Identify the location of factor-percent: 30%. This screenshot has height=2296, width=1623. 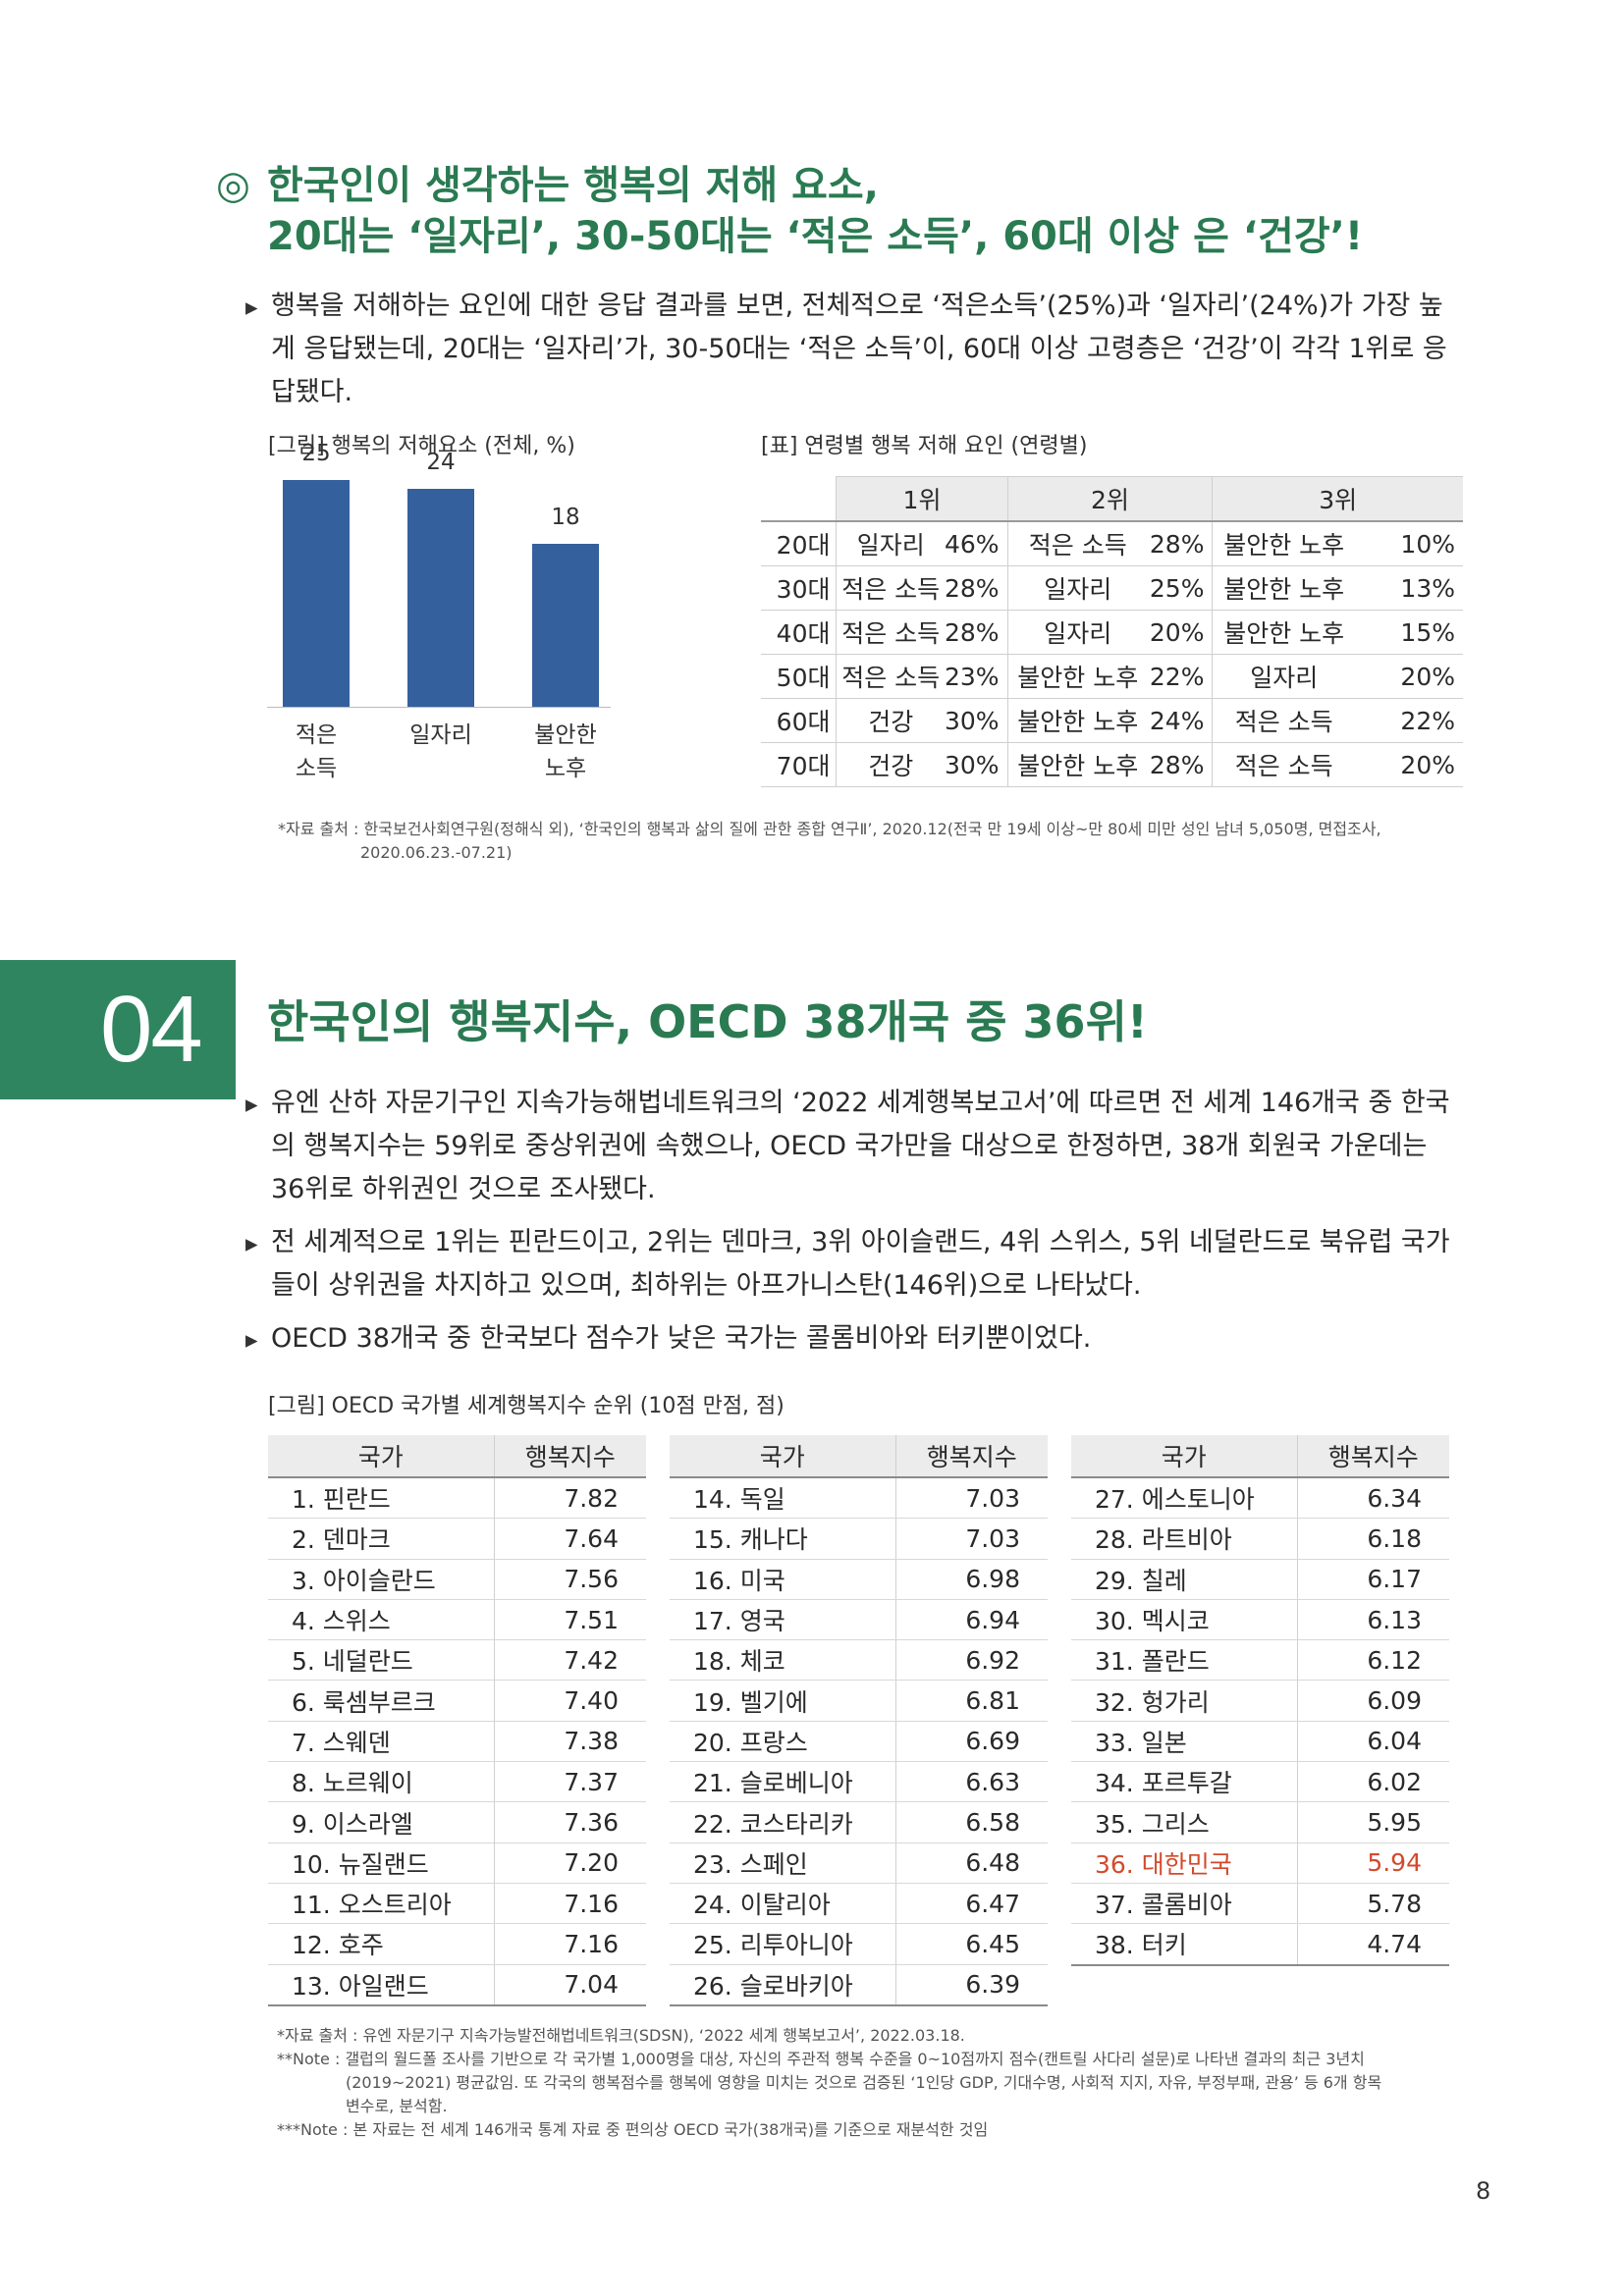
(976, 764).